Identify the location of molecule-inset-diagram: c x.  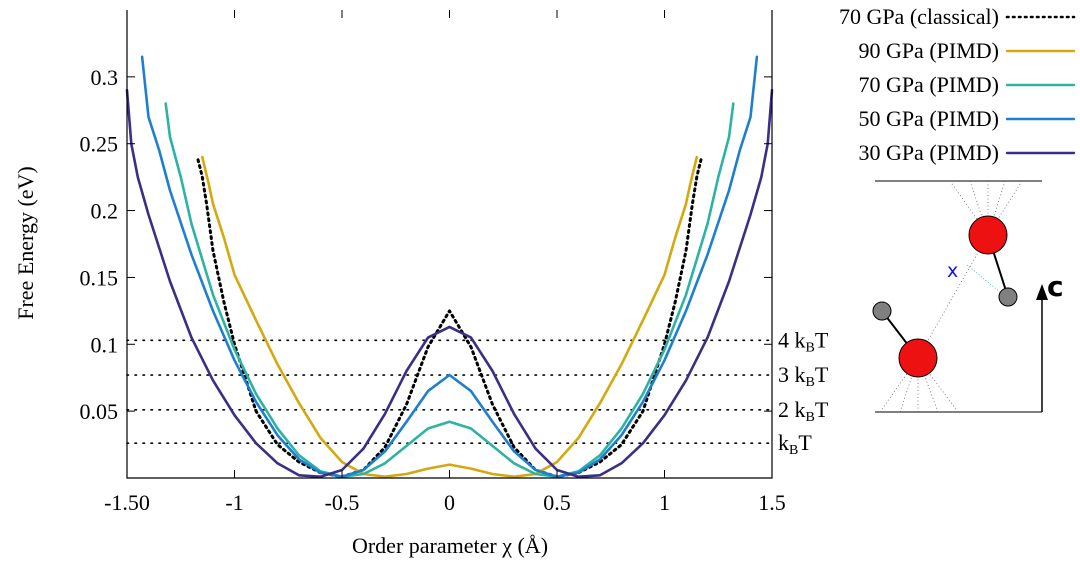
(968, 296).